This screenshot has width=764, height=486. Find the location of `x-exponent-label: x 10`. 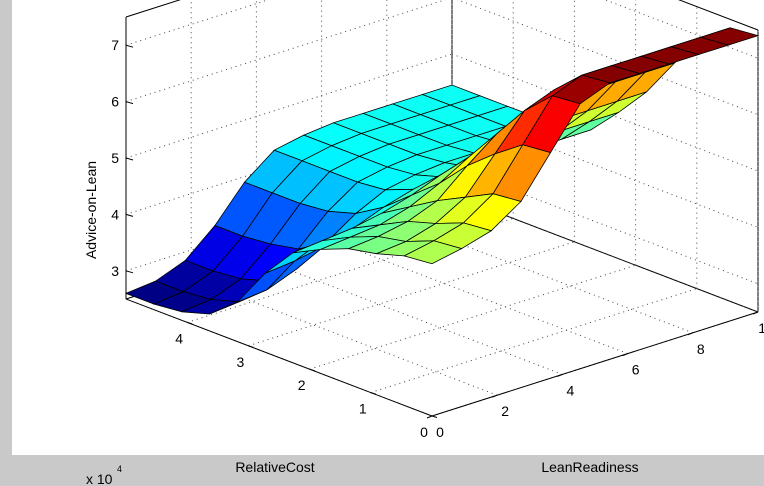

x-exponent-label: x 10 is located at coordinates (99, 478).